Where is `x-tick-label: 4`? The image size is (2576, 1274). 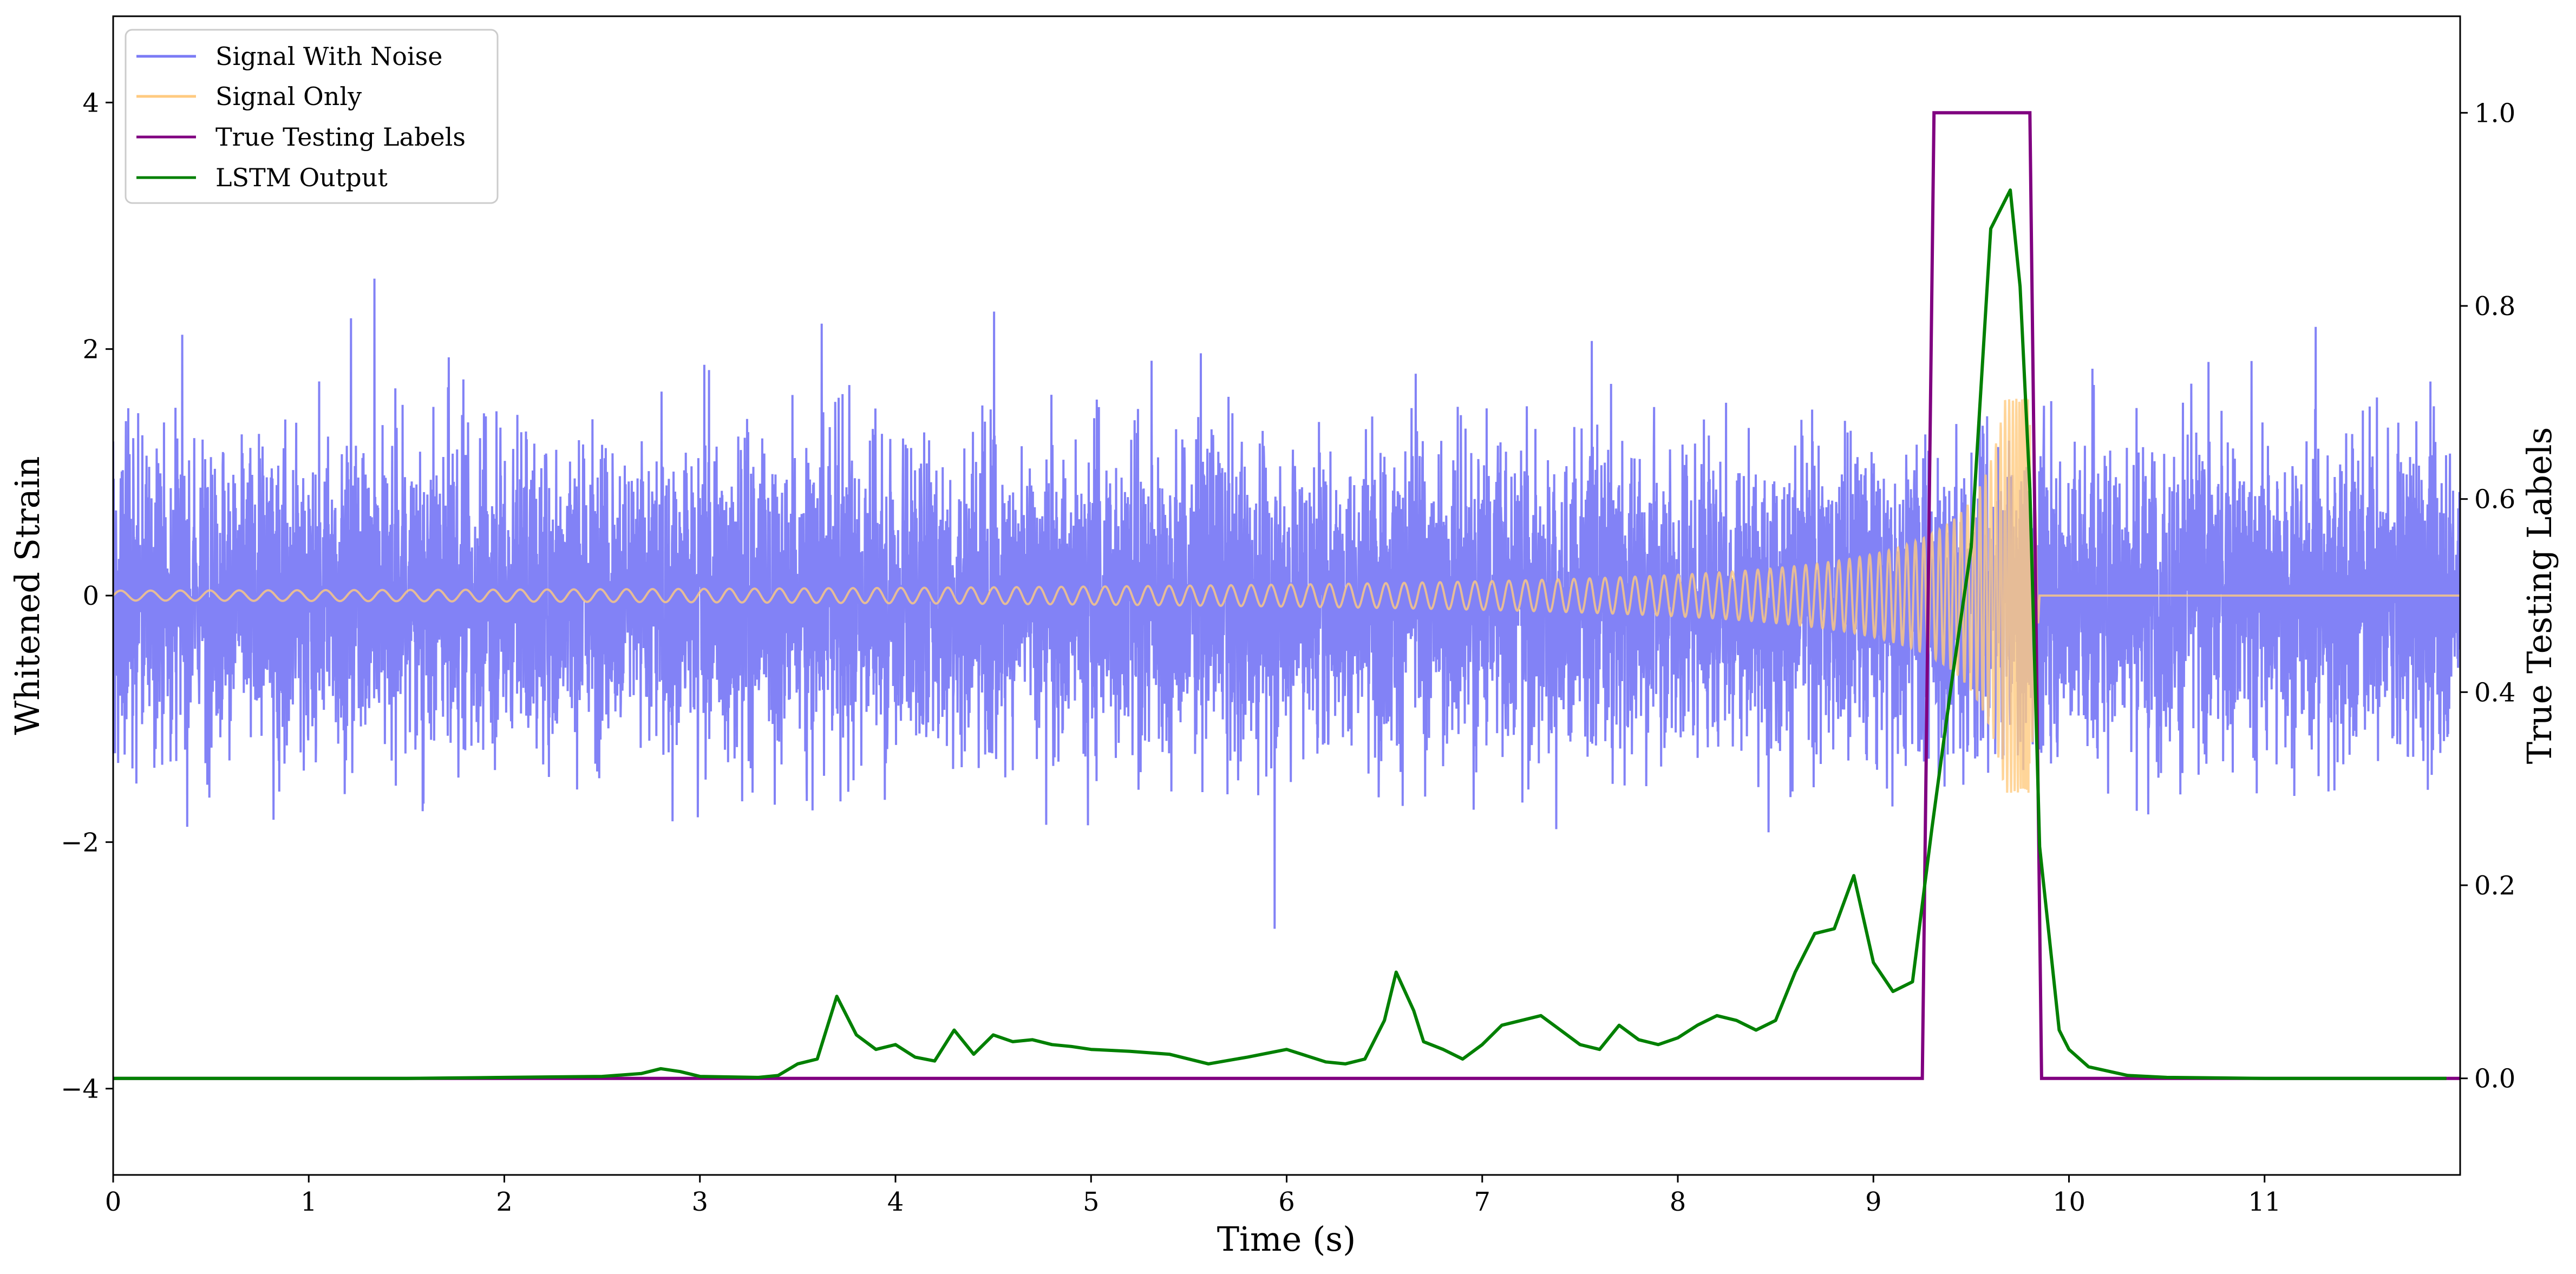 x-tick-label: 4 is located at coordinates (895, 1202).